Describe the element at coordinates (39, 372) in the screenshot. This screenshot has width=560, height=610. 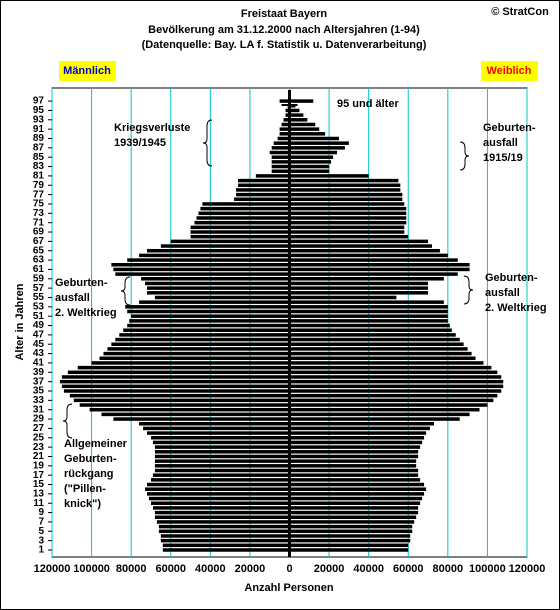
I see `y-tick-label: 39` at that location.